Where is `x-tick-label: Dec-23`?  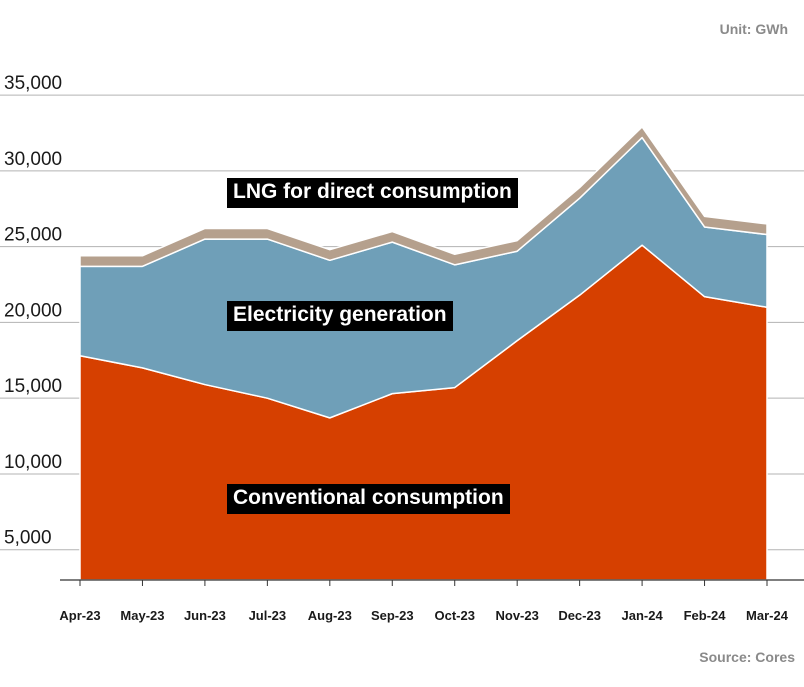 x-tick-label: Dec-23 is located at coordinates (579, 615).